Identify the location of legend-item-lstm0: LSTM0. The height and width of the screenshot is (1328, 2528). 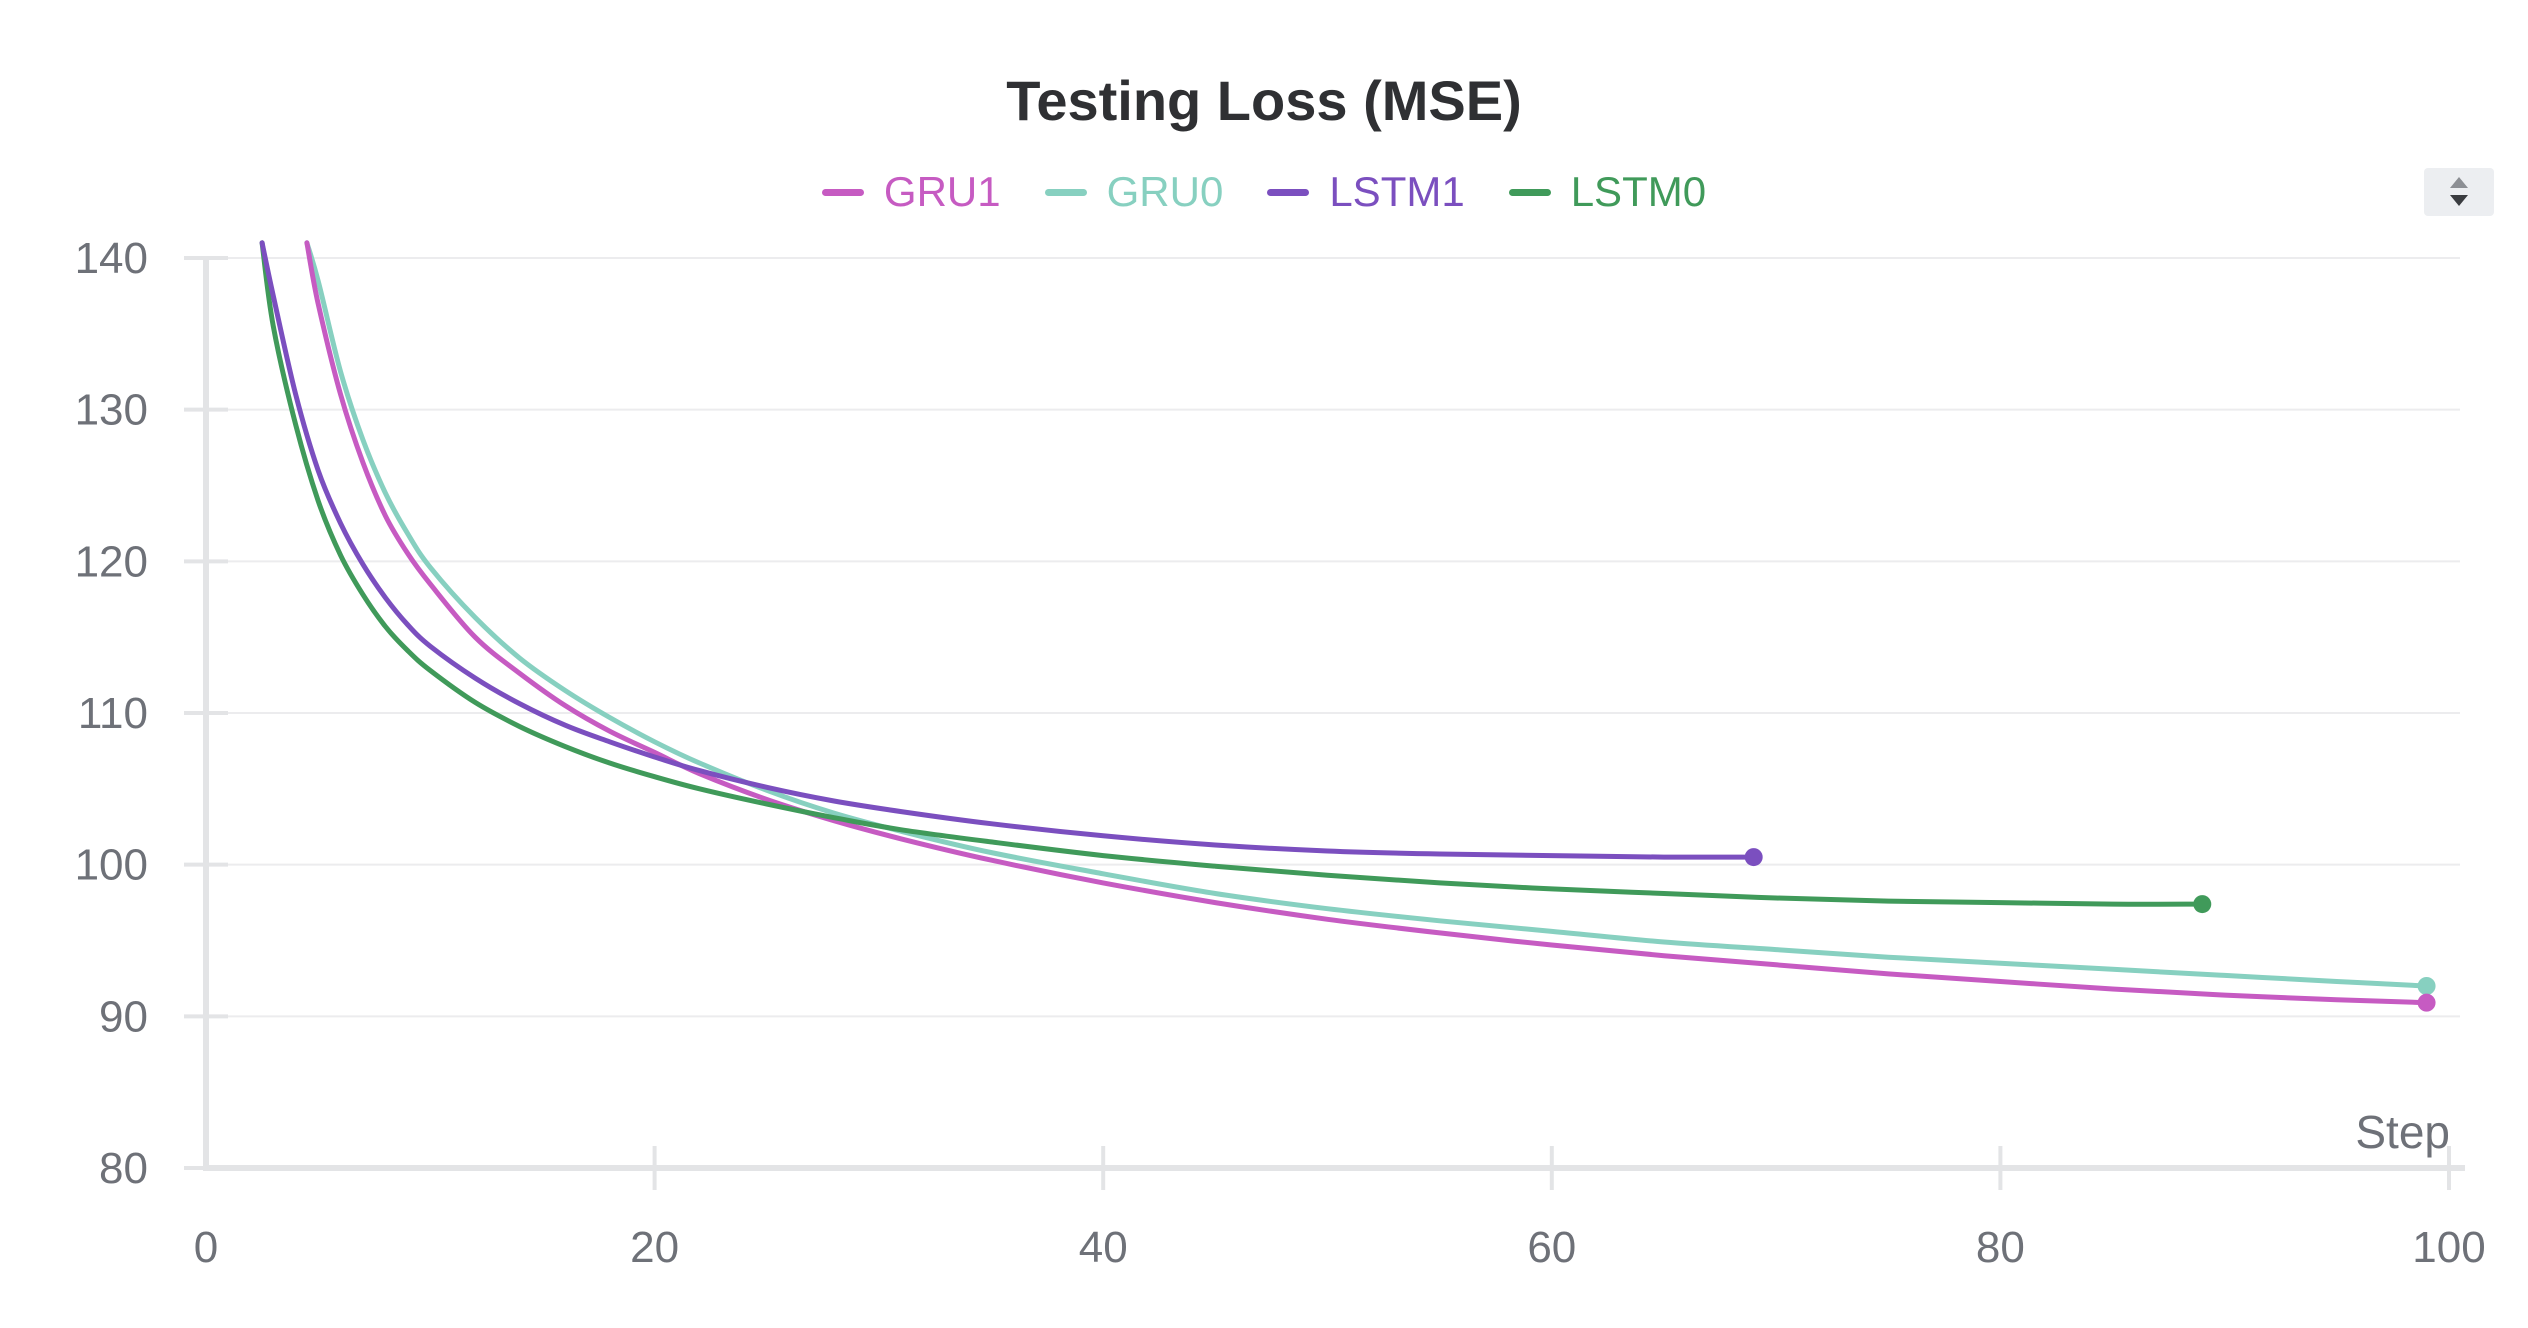
(1607, 192).